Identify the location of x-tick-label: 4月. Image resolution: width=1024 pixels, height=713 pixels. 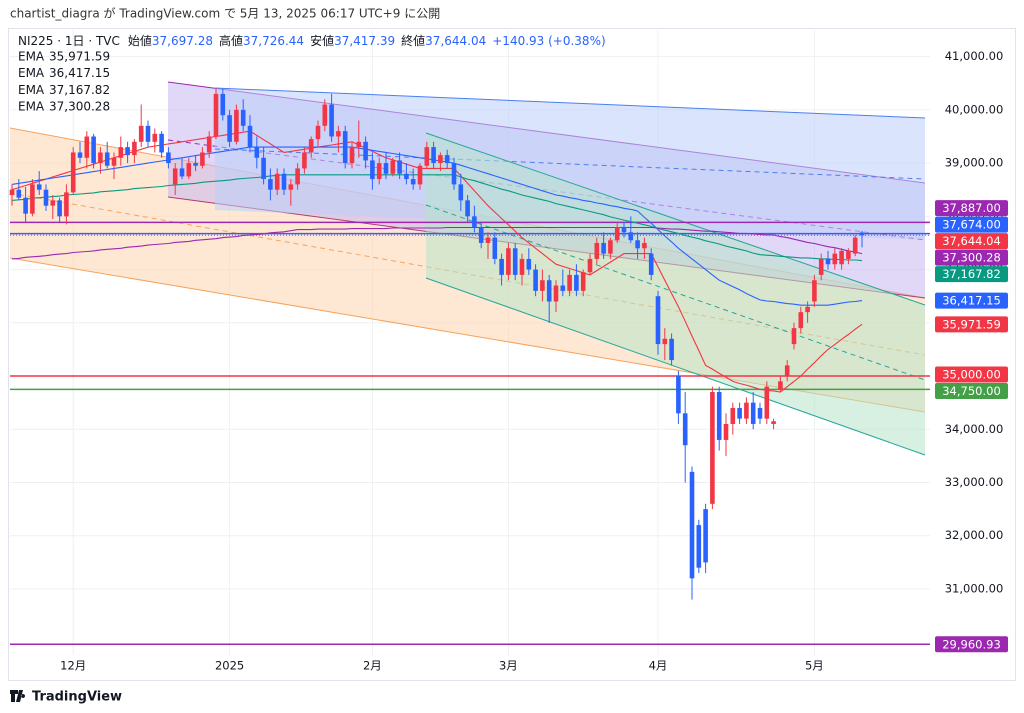
(658, 666).